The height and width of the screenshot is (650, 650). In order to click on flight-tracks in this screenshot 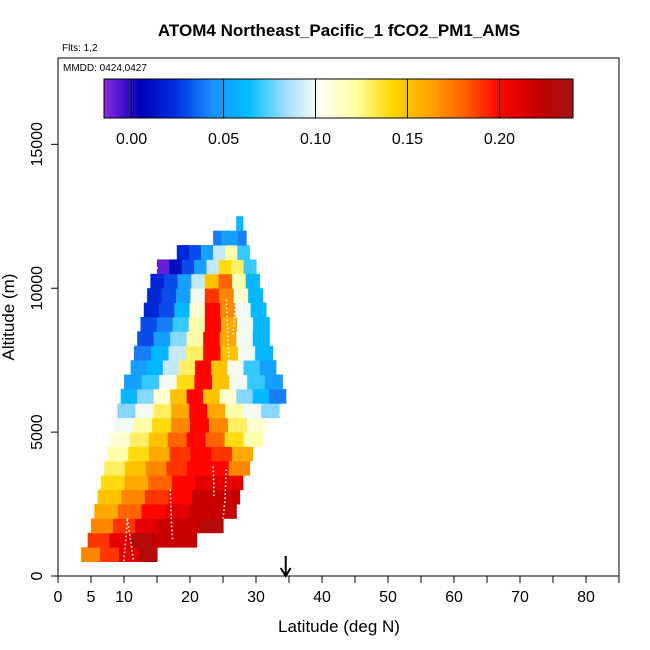, I will do `click(204, 420)`.